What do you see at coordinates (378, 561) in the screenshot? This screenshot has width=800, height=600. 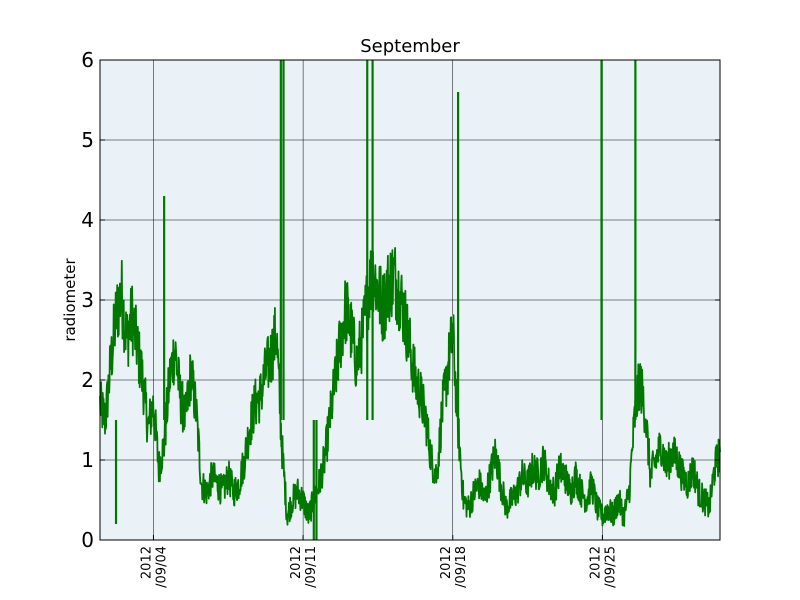 I see `x-axis-ticks: 2012/09/04 2012/09/11 2012/09/18 2012/09/25` at bounding box center [378, 561].